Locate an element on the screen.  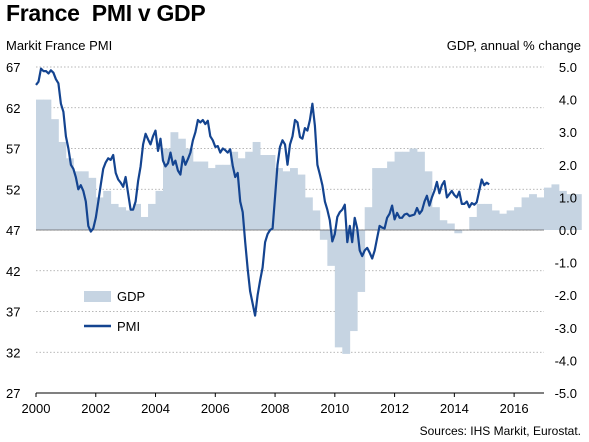
right-tick-label: 2.0 is located at coordinates (568, 165).